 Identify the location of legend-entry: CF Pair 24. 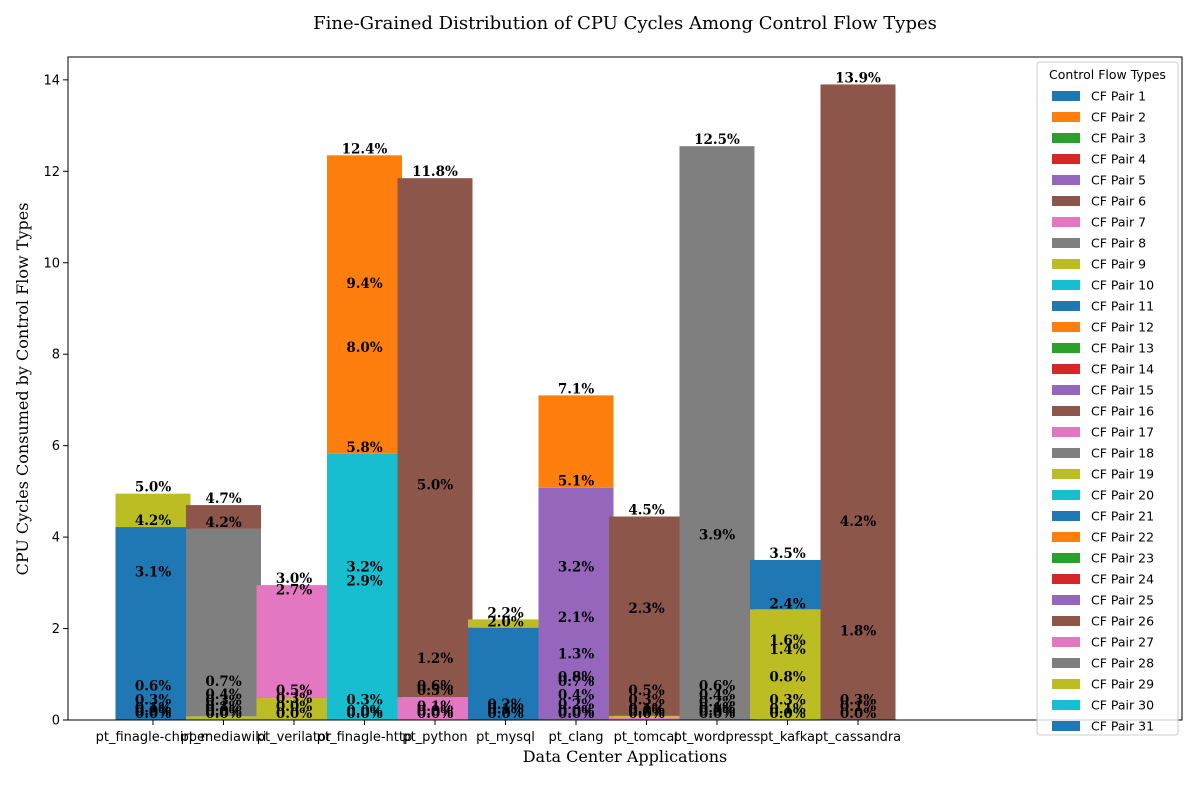
(1122, 579).